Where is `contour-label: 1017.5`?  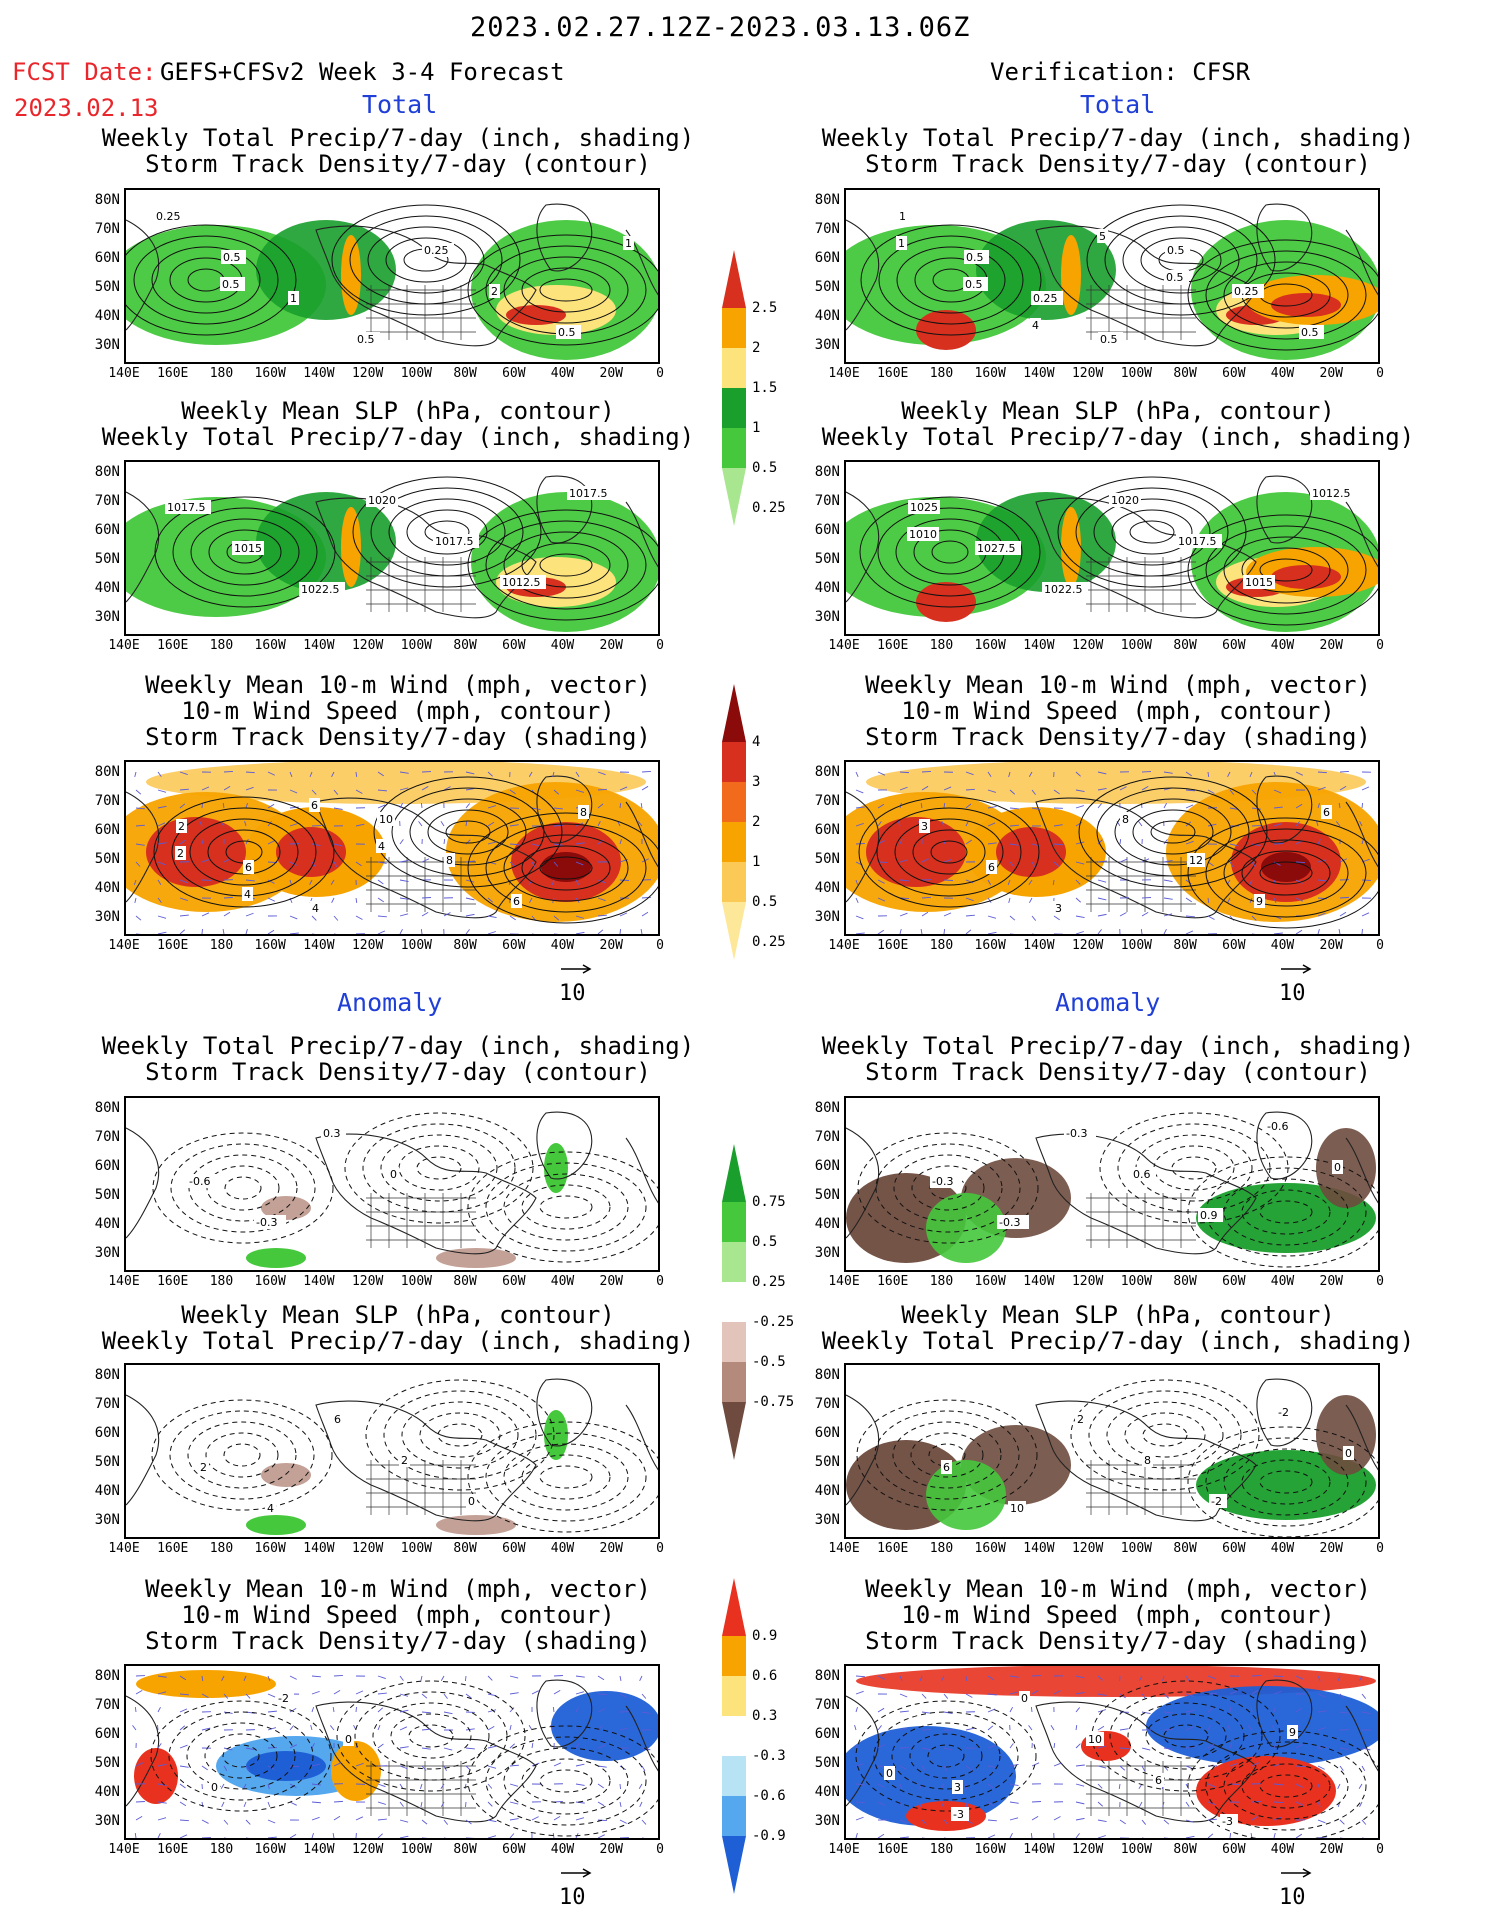 contour-label: 1017.5 is located at coordinates (456, 541).